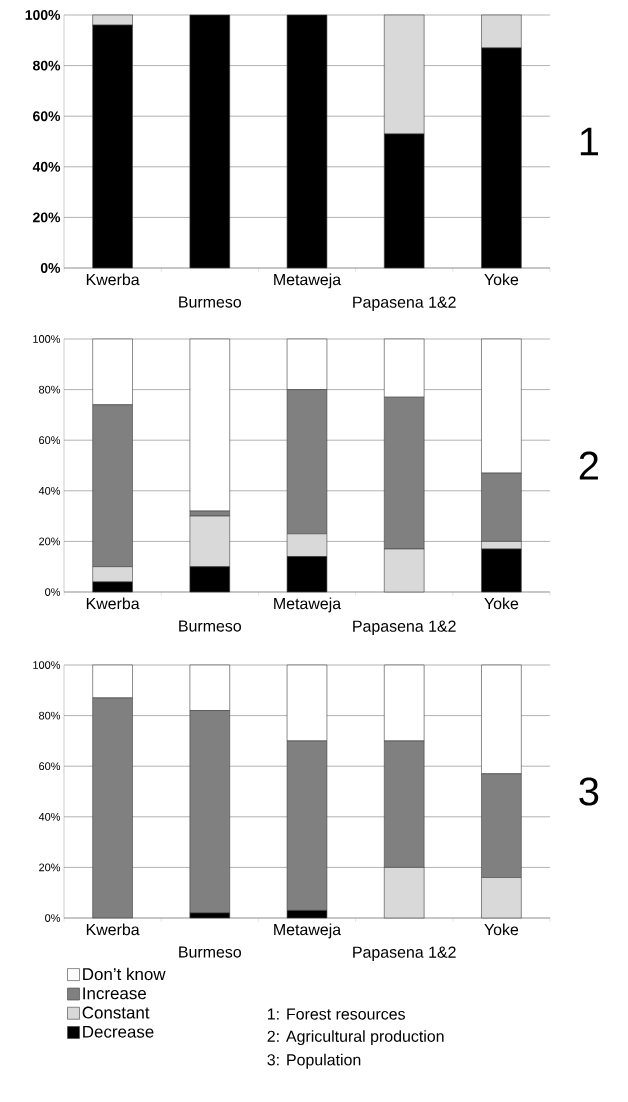 This screenshot has height=1102, width=628. What do you see at coordinates (336, 1014) in the screenshot?
I see `text: 1: Forest resources` at bounding box center [336, 1014].